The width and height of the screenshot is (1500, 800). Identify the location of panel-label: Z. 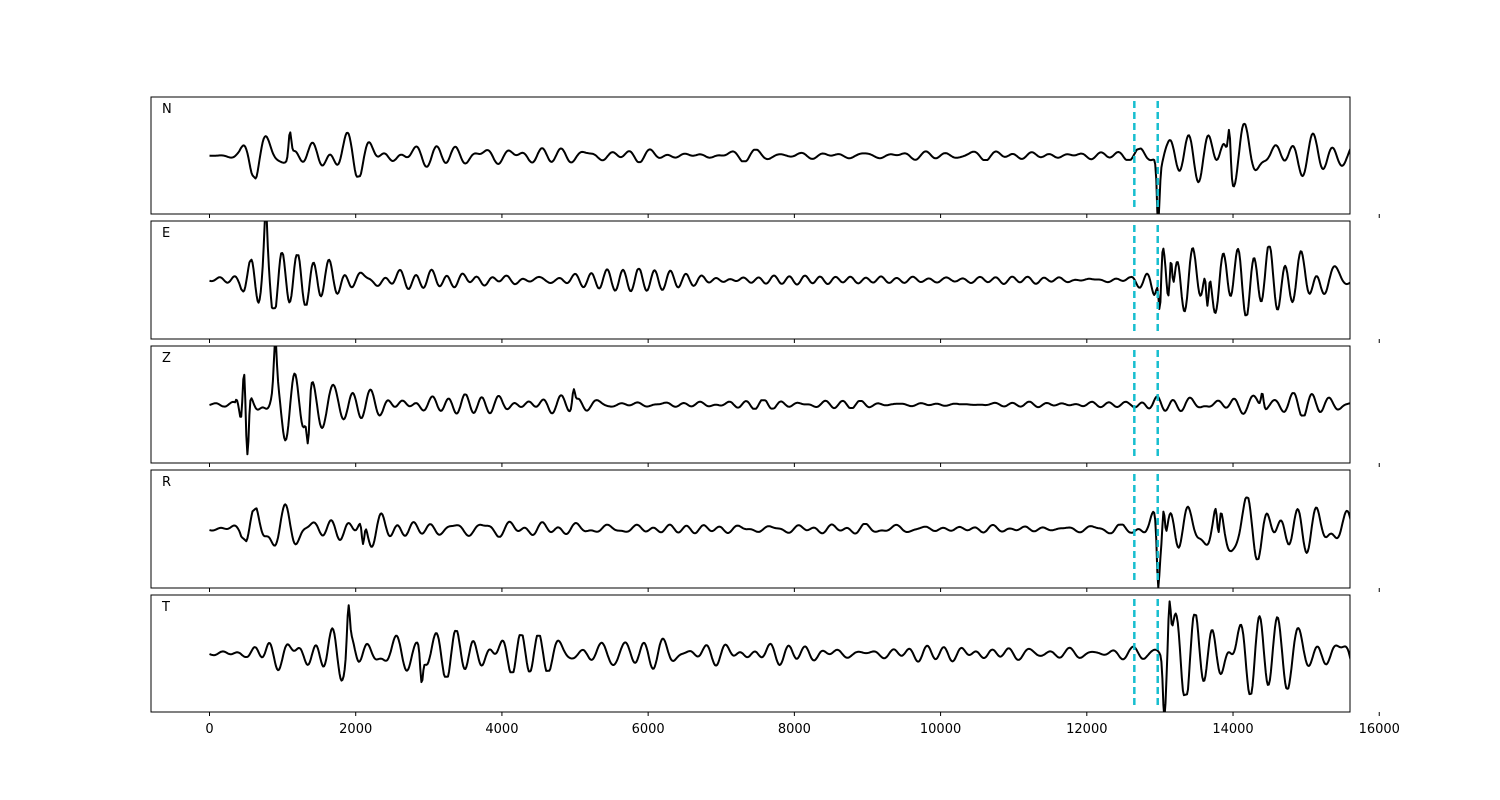
(166, 358).